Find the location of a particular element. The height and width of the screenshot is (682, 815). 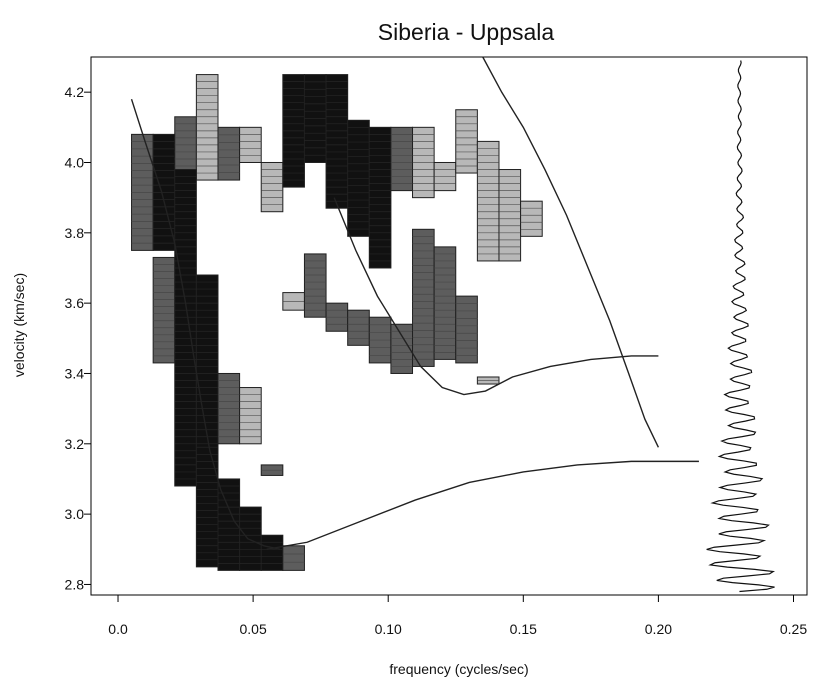

y-tick-label: 3.0 is located at coordinates (75, 514).